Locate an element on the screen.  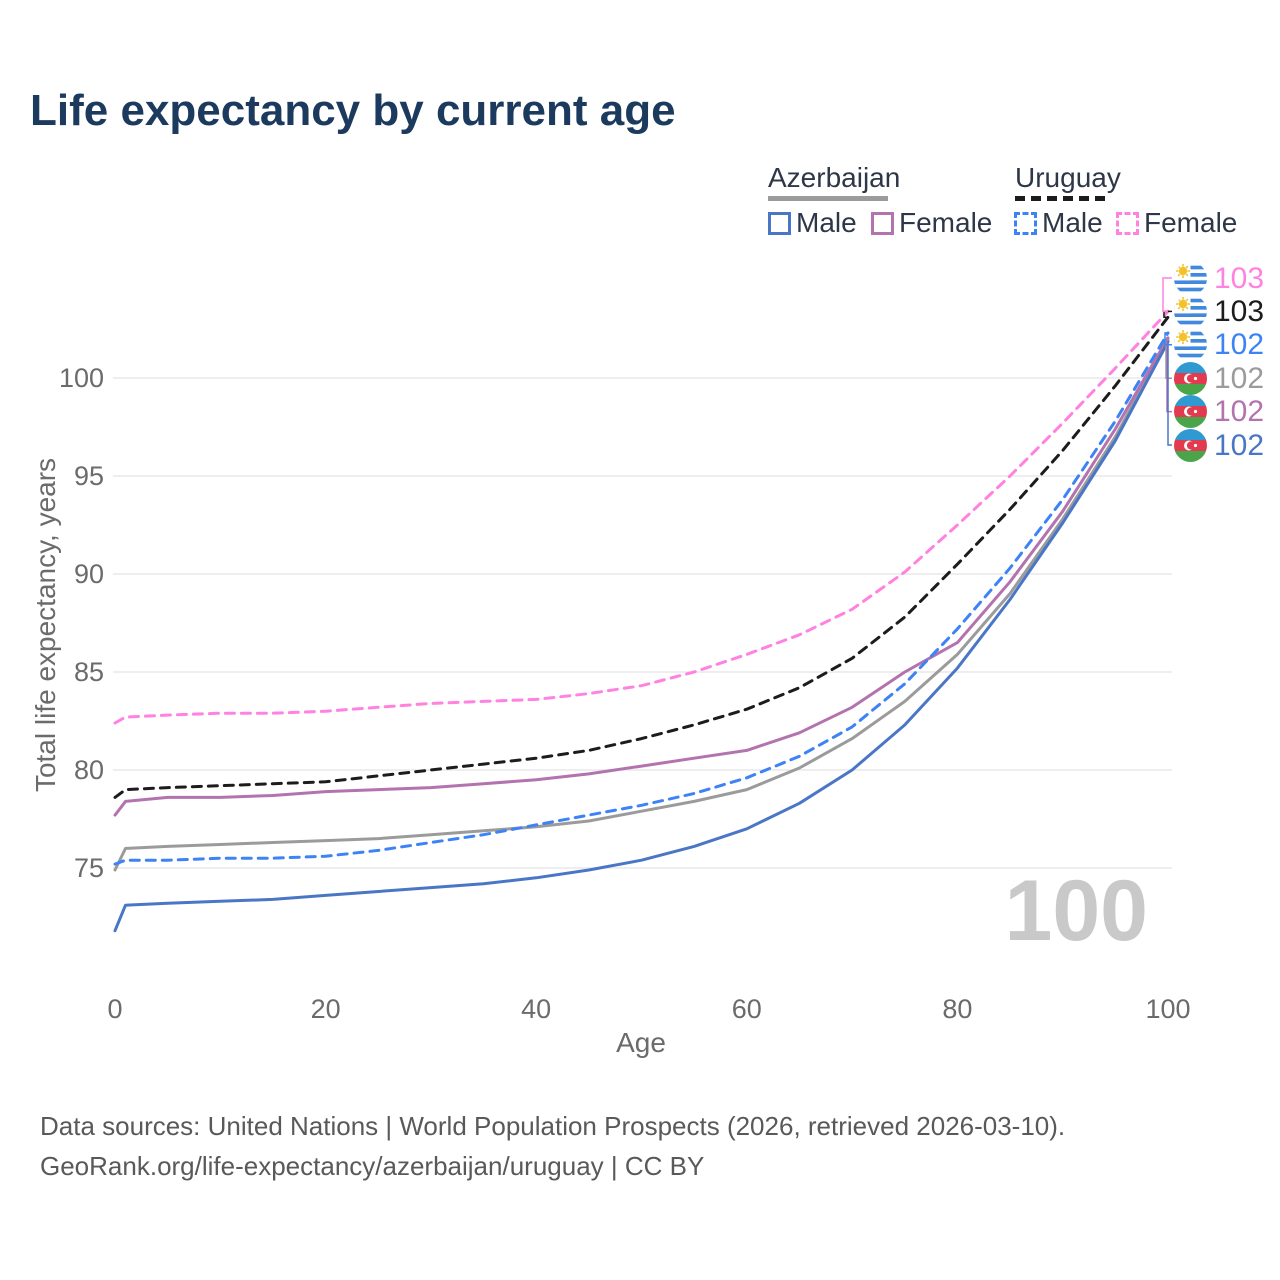
end-label-azerbaijan-female: 102 is located at coordinates (1219, 412).